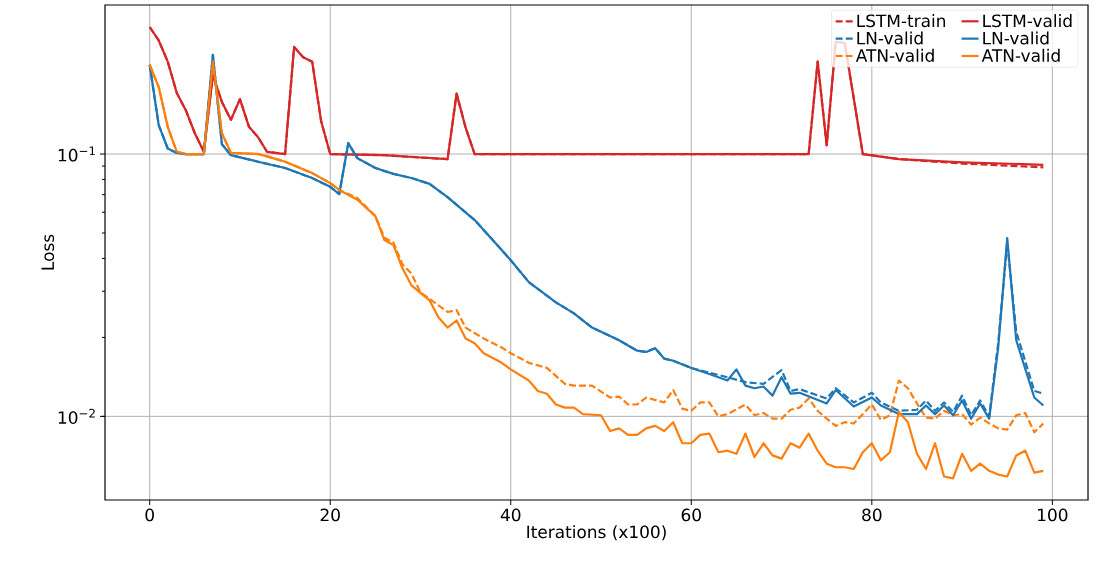  Describe the element at coordinates (510, 515) in the screenshot. I see `x-tick-label: 40` at that location.